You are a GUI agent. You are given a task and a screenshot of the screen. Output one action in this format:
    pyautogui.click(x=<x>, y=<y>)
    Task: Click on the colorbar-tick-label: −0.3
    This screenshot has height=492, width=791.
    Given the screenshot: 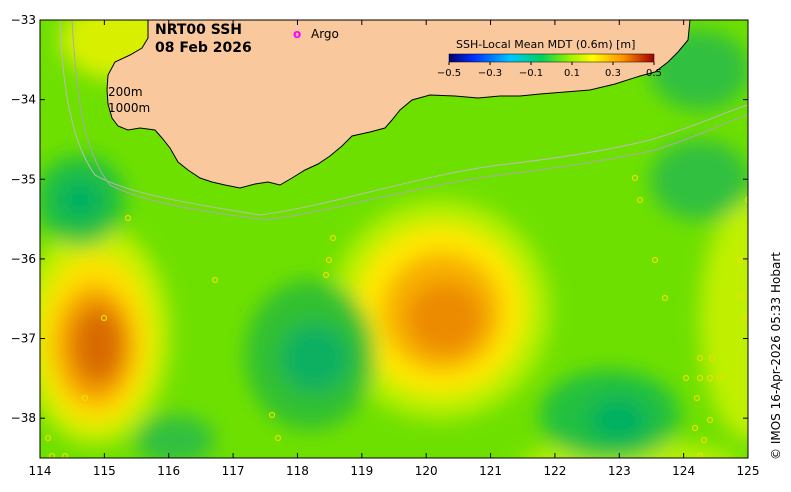 What is the action you would take?
    pyautogui.click(x=490, y=73)
    